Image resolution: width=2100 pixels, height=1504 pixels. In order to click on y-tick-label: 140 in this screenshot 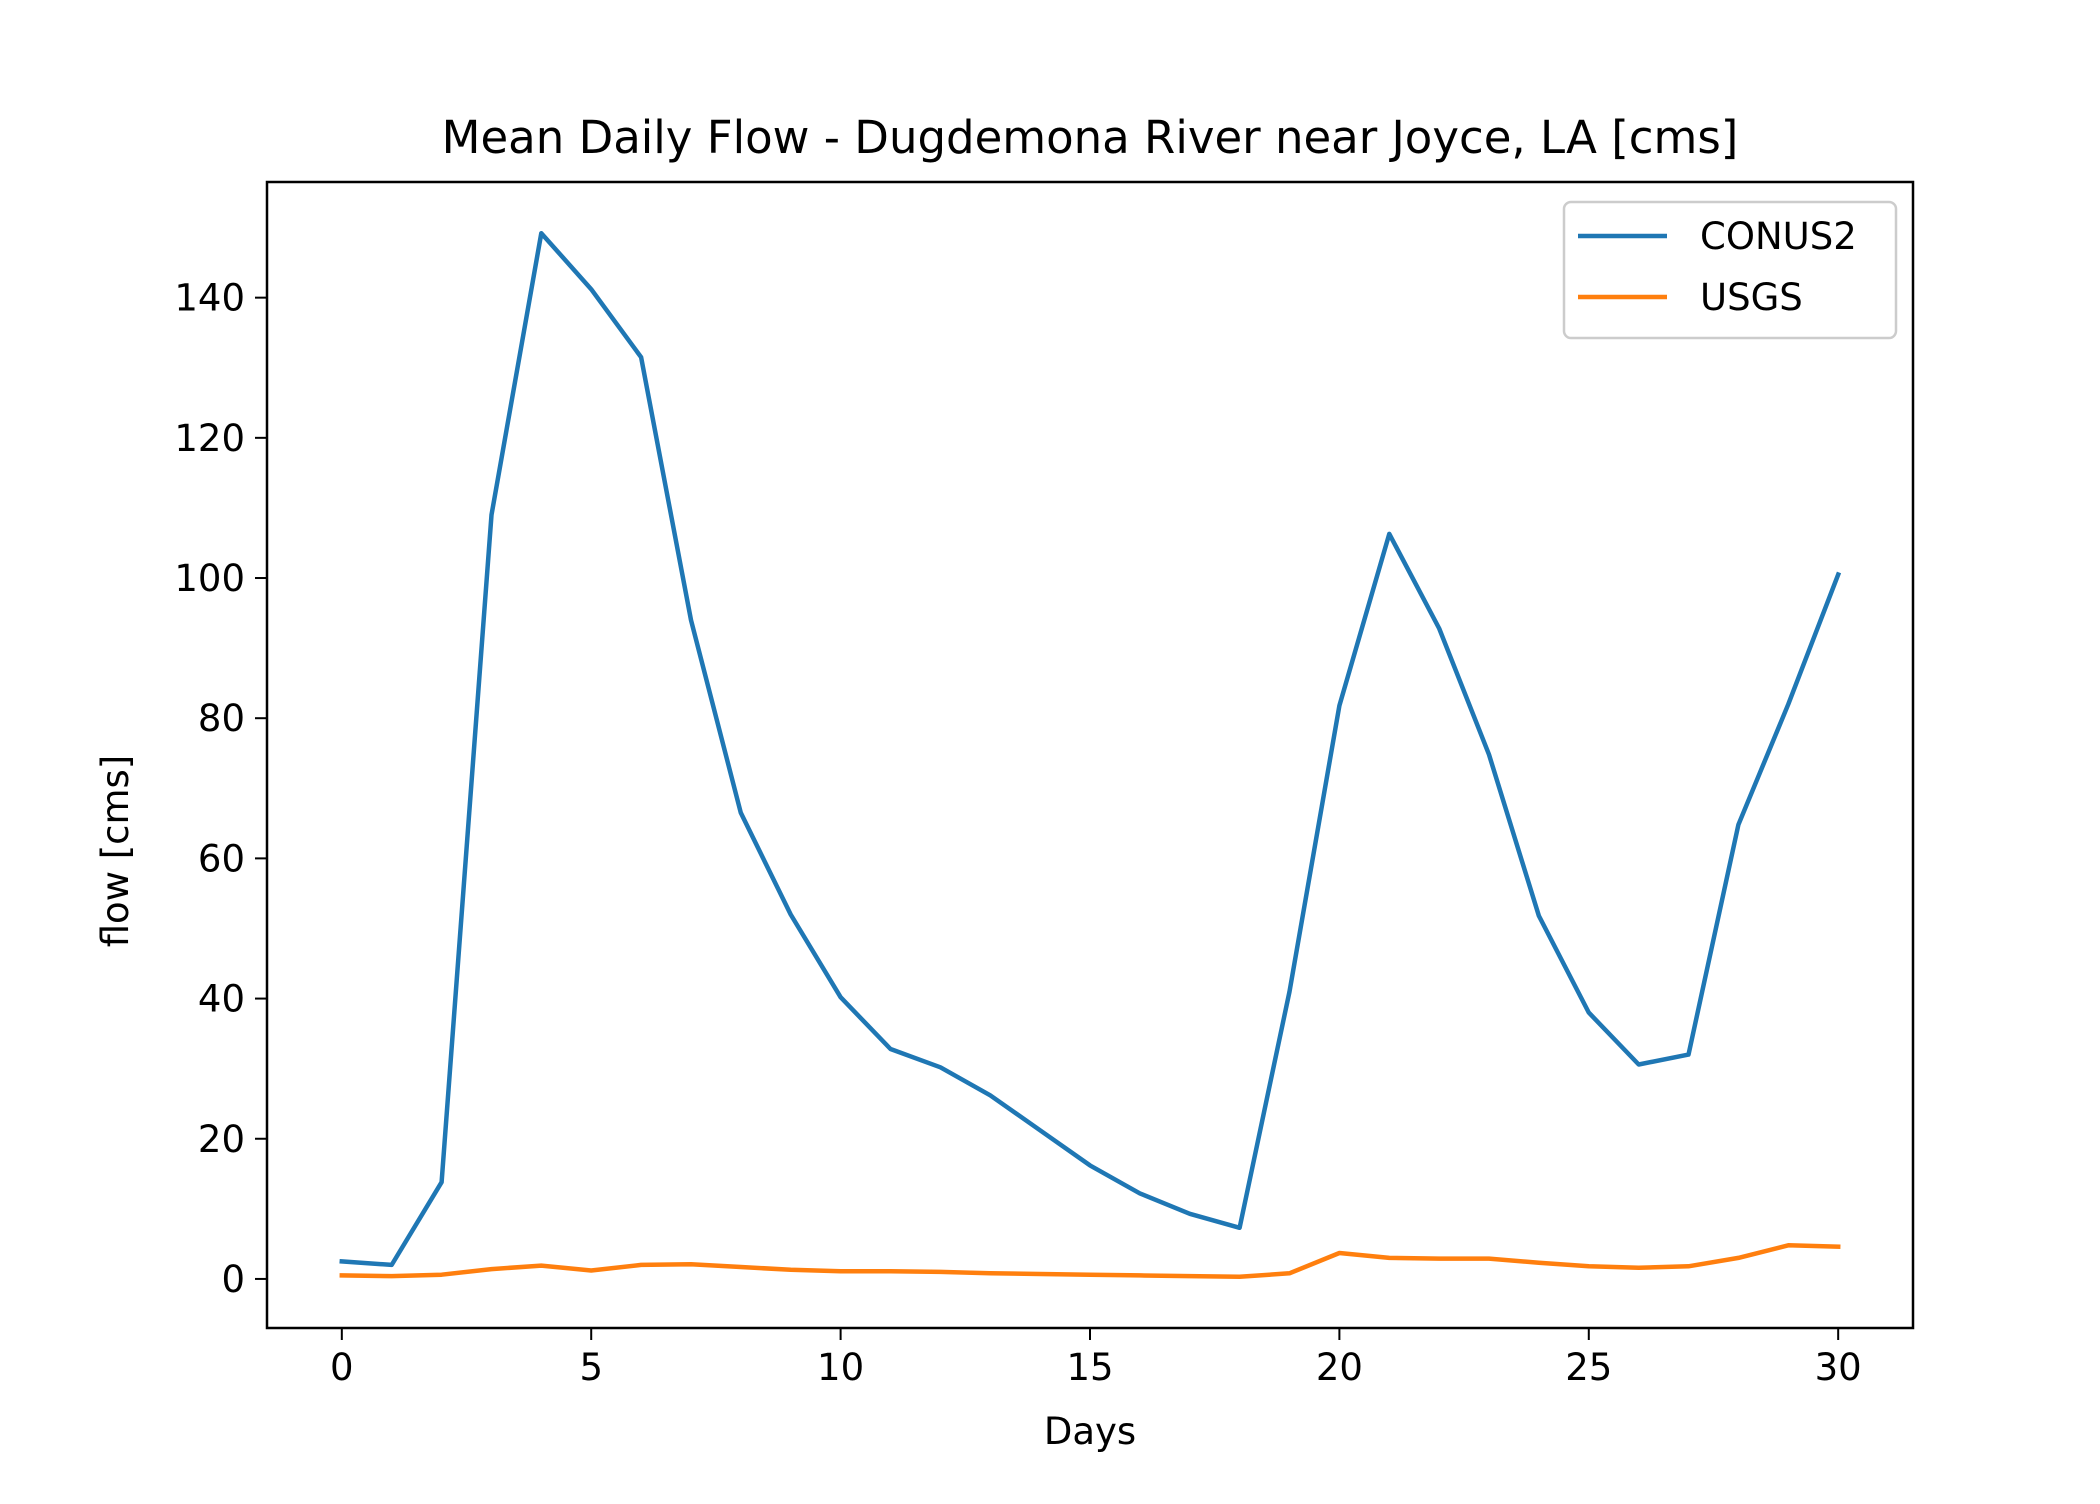, I will do `click(209, 298)`.